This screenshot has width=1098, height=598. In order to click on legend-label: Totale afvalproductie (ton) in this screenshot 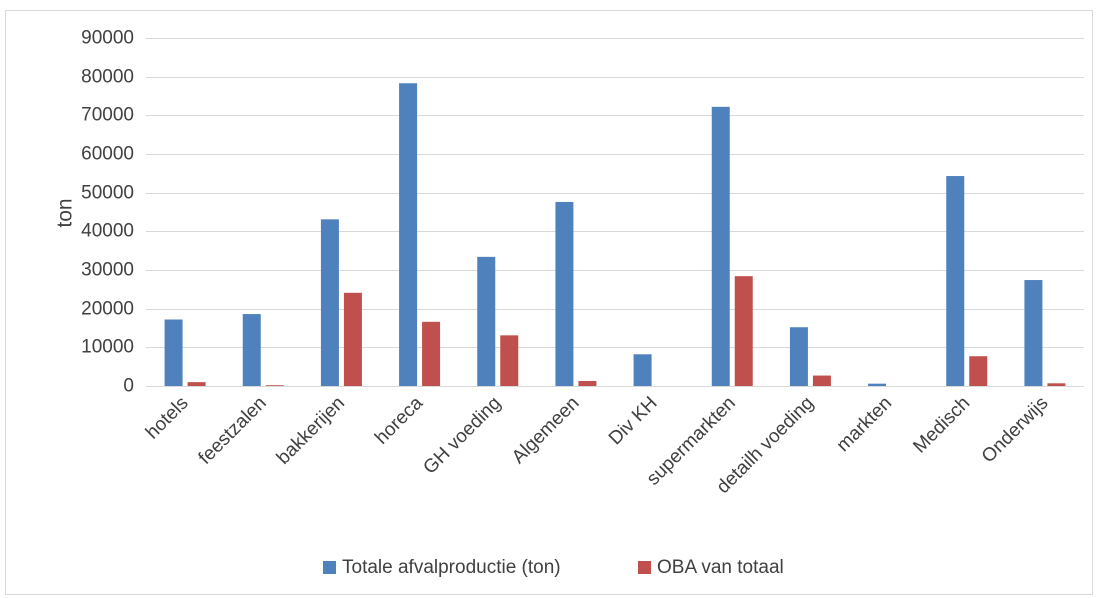, I will do `click(451, 567)`.